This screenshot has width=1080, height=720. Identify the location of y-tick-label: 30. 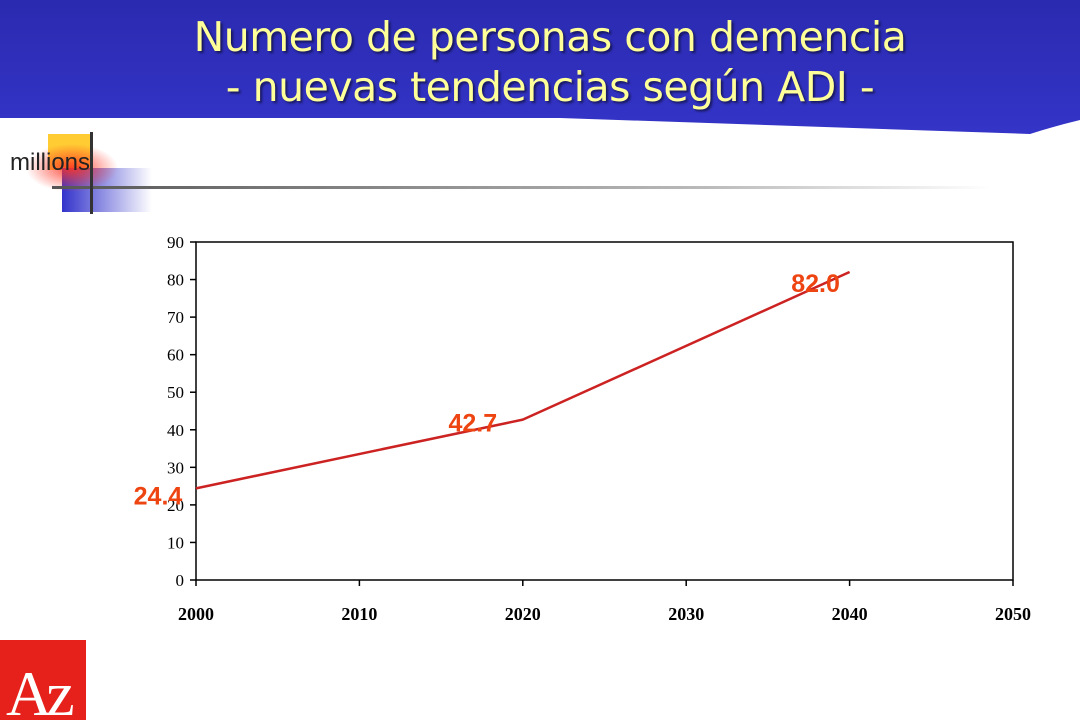
(175, 467).